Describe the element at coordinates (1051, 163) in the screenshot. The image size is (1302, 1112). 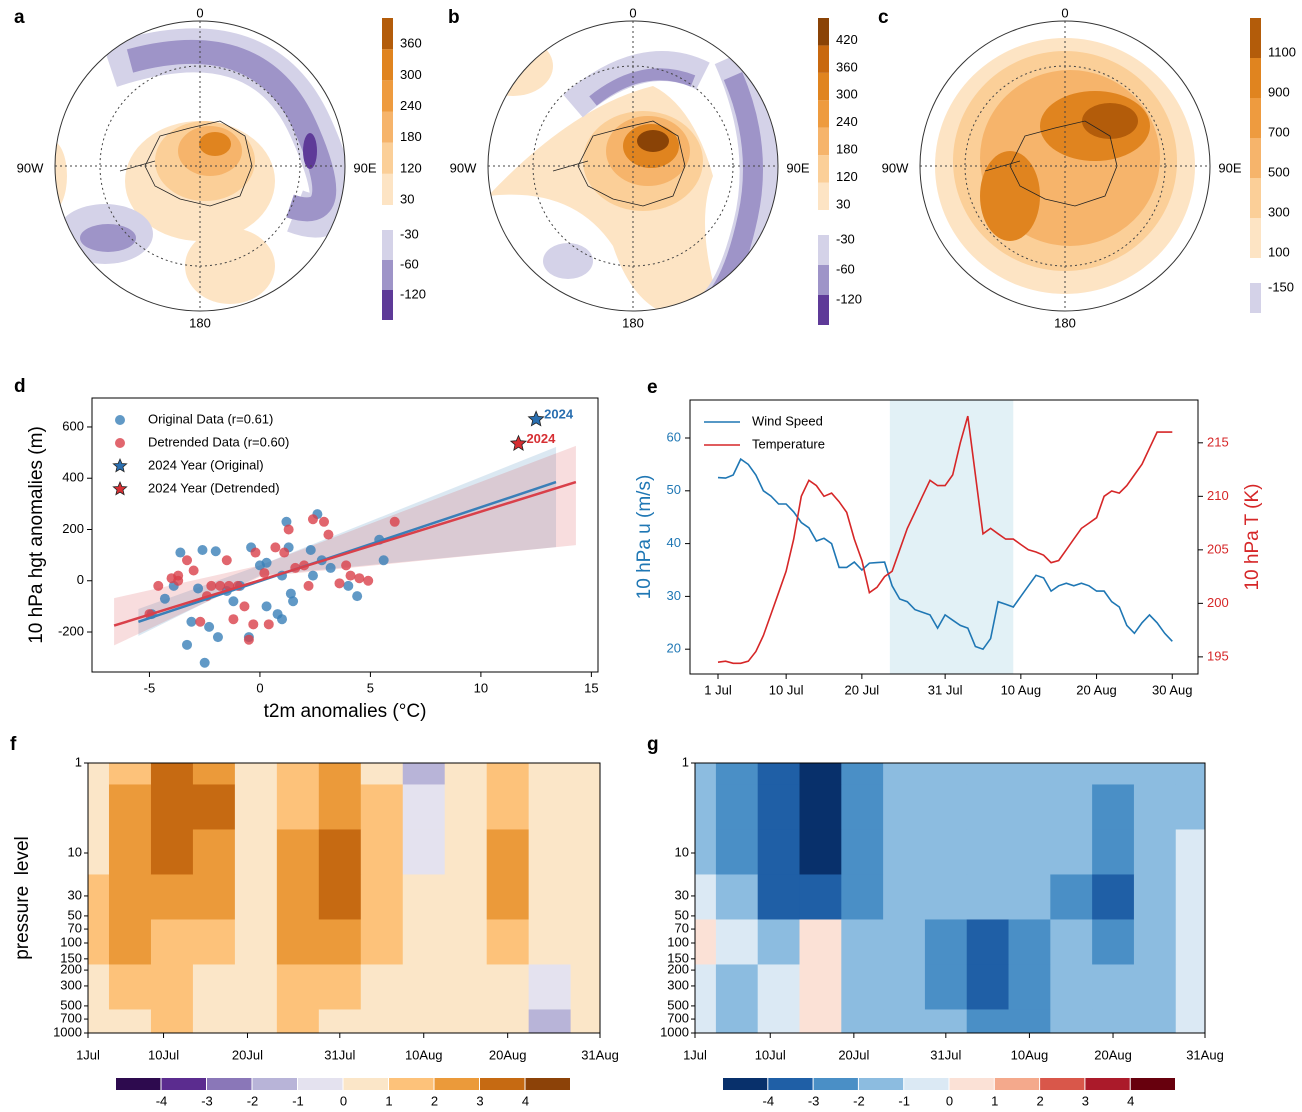
I see `coastline` at that location.